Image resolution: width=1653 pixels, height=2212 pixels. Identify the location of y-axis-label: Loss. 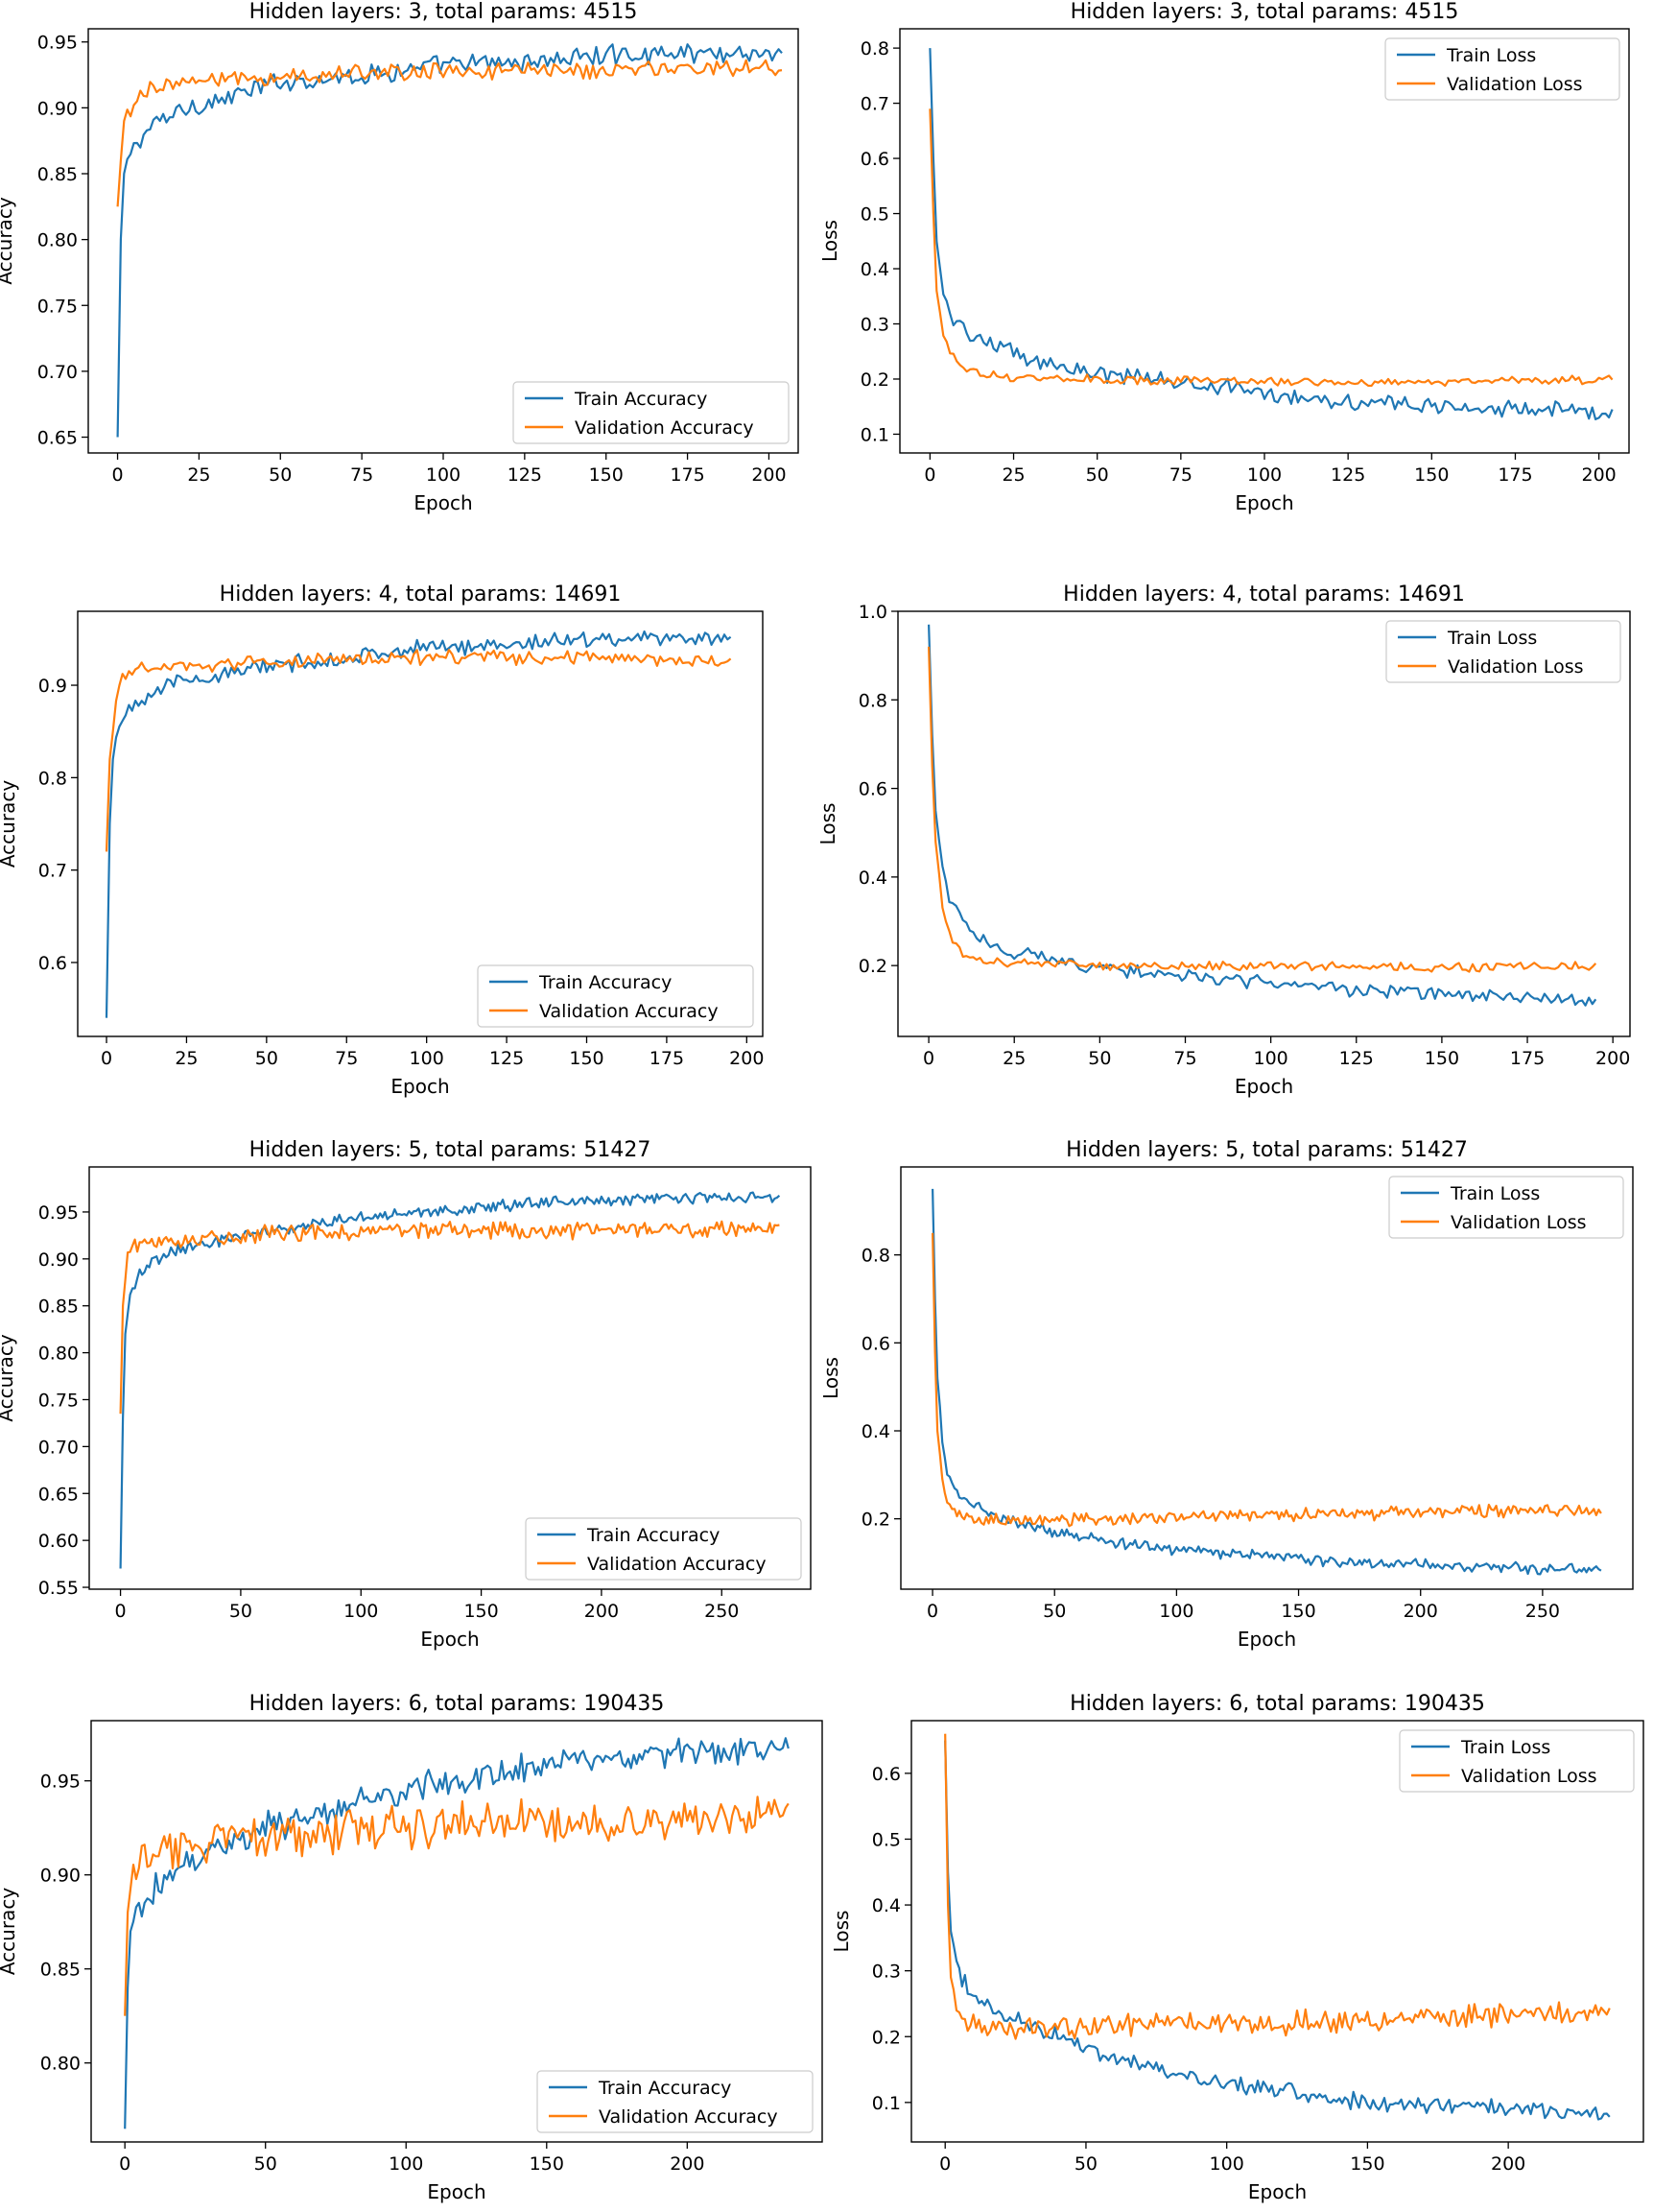
(830, 1378).